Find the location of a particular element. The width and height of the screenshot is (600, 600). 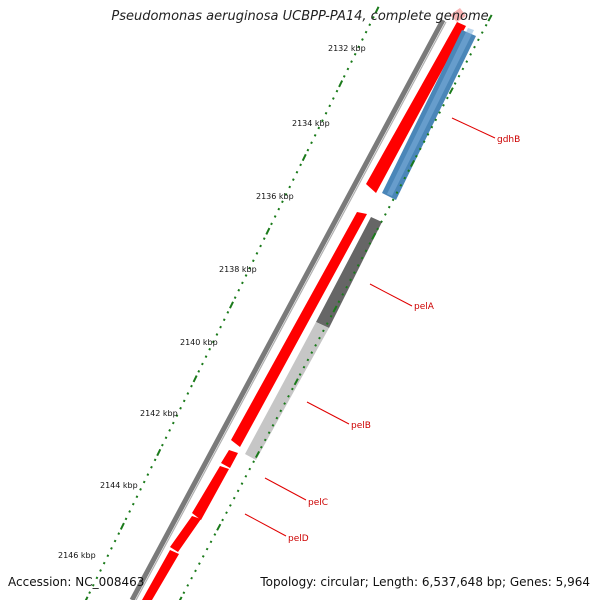

tick-label-2142: 2142 kbp is located at coordinates (159, 413).